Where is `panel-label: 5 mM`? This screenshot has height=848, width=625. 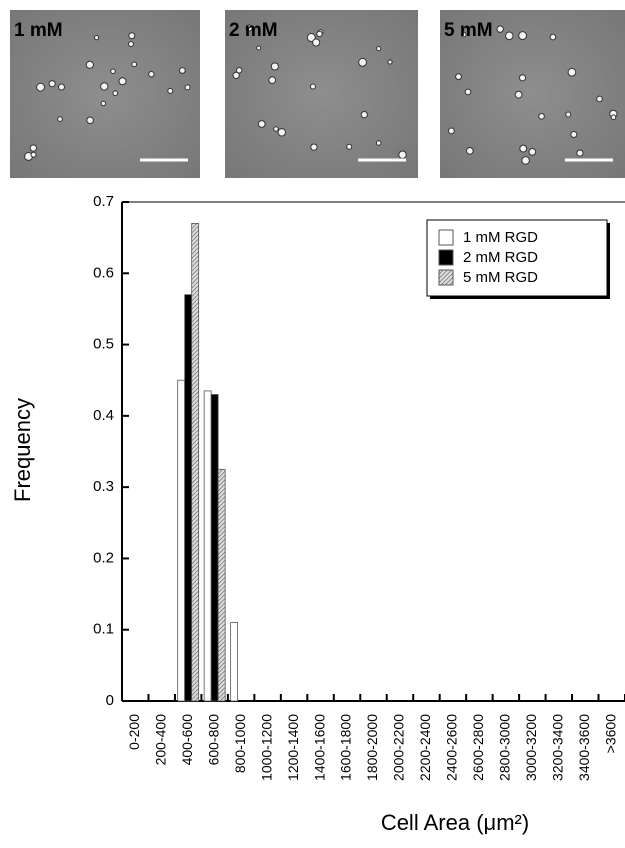
panel-label: 5 mM is located at coordinates (468, 30).